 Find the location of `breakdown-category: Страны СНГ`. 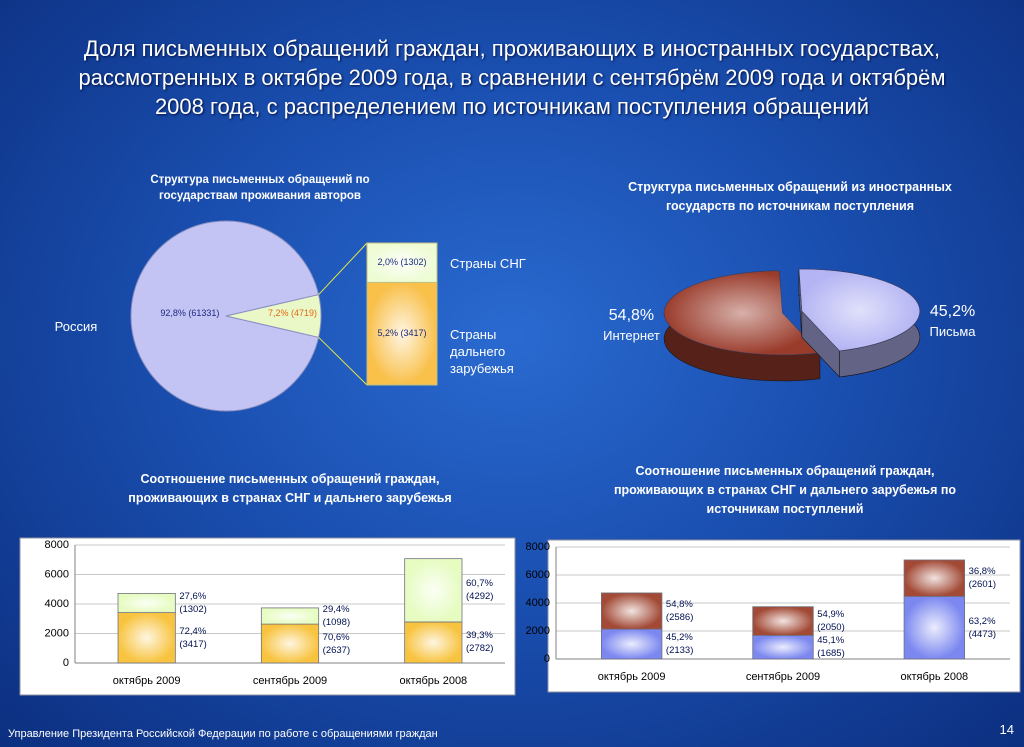

breakdown-category: Страны СНГ is located at coordinates (488, 263).